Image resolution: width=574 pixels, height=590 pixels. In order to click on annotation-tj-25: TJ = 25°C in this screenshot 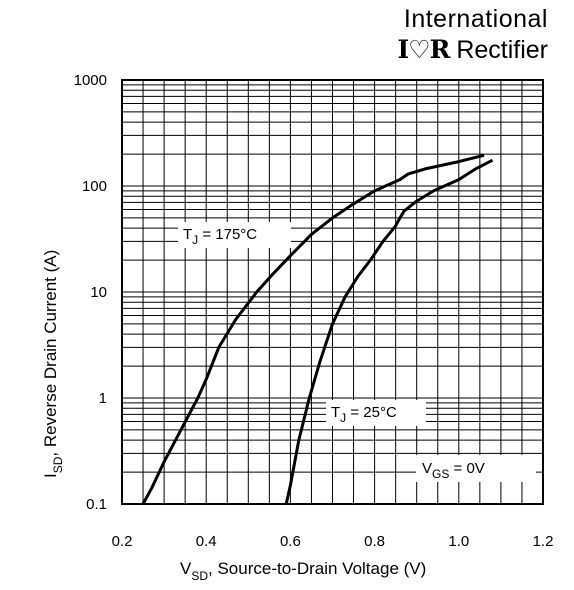, I will do `click(364, 414)`.